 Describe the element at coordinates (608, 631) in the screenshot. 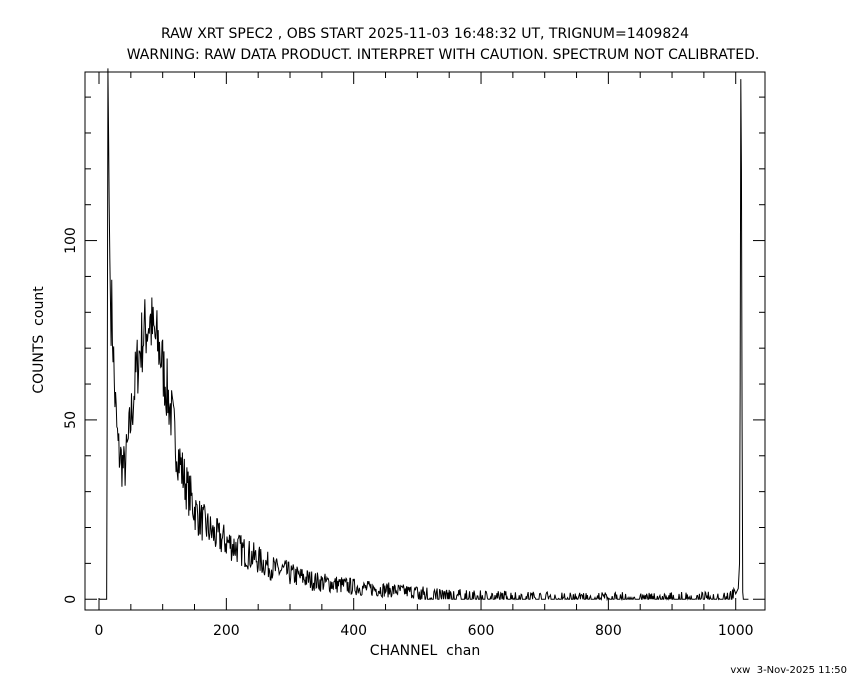

I see `x-tick-label: 800` at that location.